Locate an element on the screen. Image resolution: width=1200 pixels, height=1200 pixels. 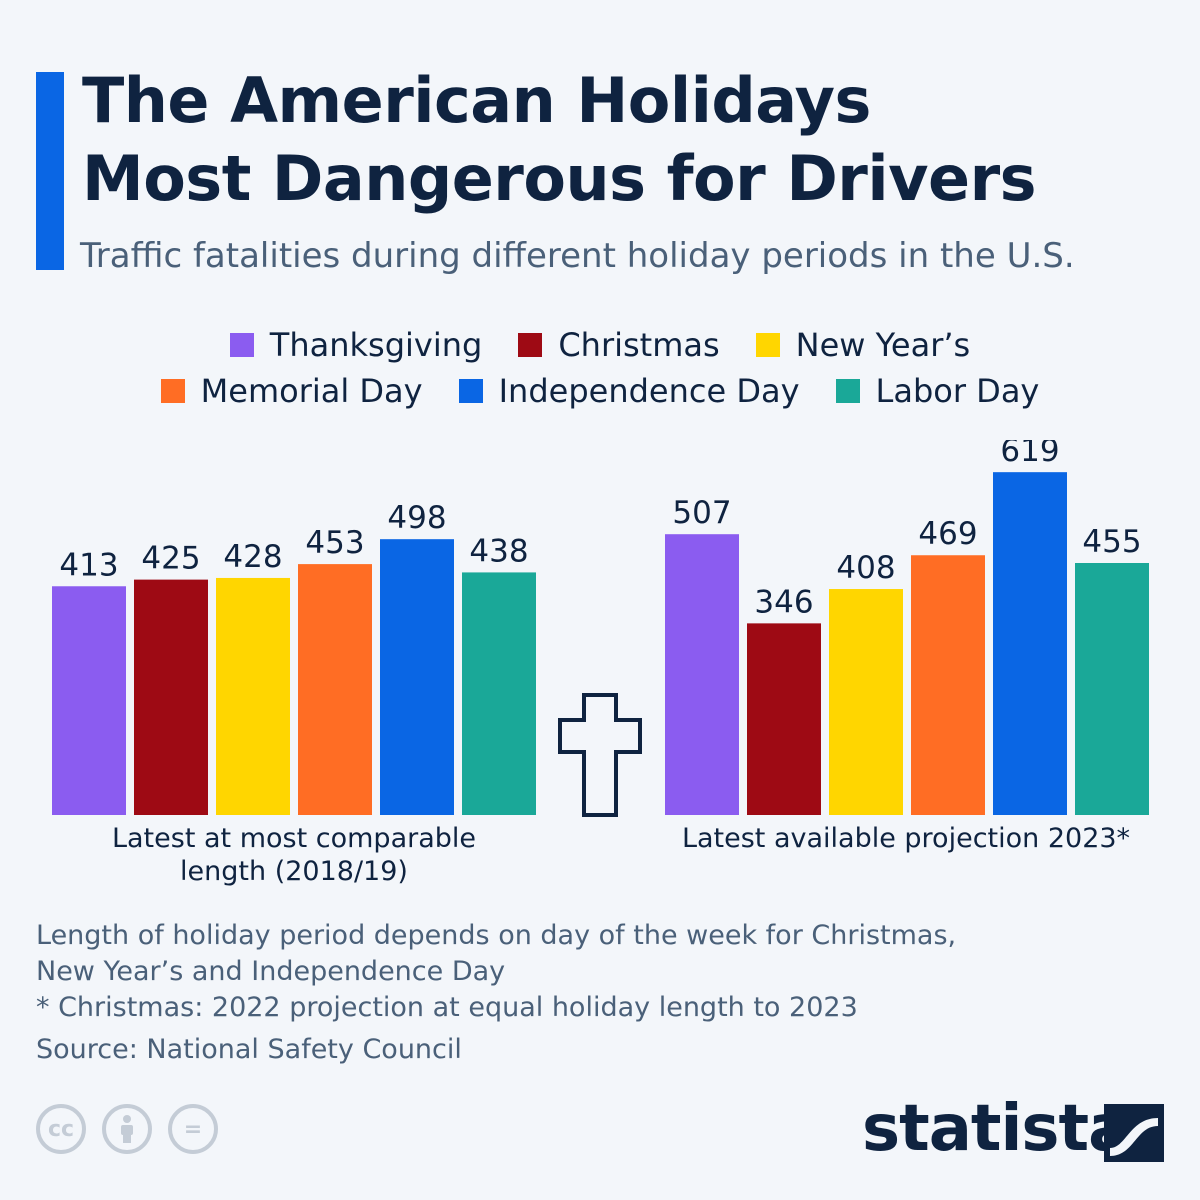
cross-icon is located at coordinates (600, 755).